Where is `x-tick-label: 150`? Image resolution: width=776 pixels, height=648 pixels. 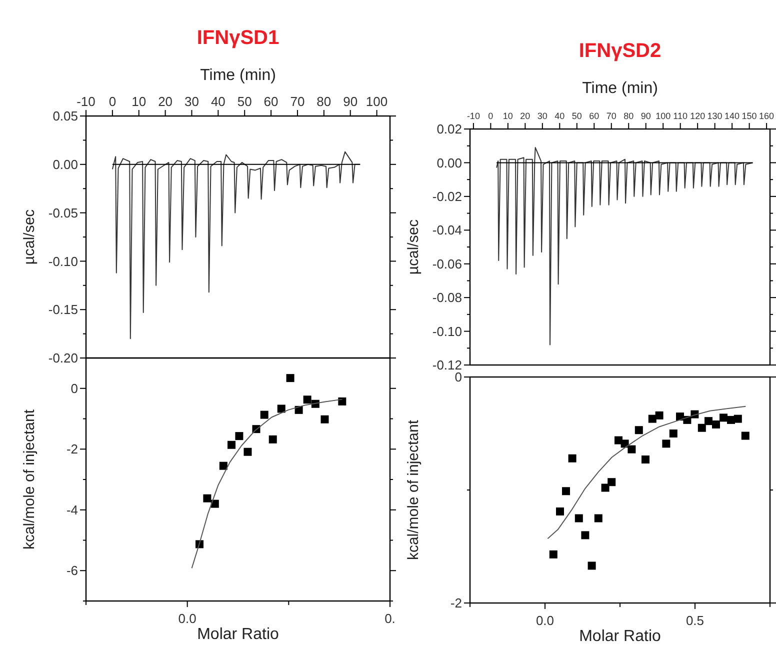
x-tick-label: 150 is located at coordinates (749, 116).